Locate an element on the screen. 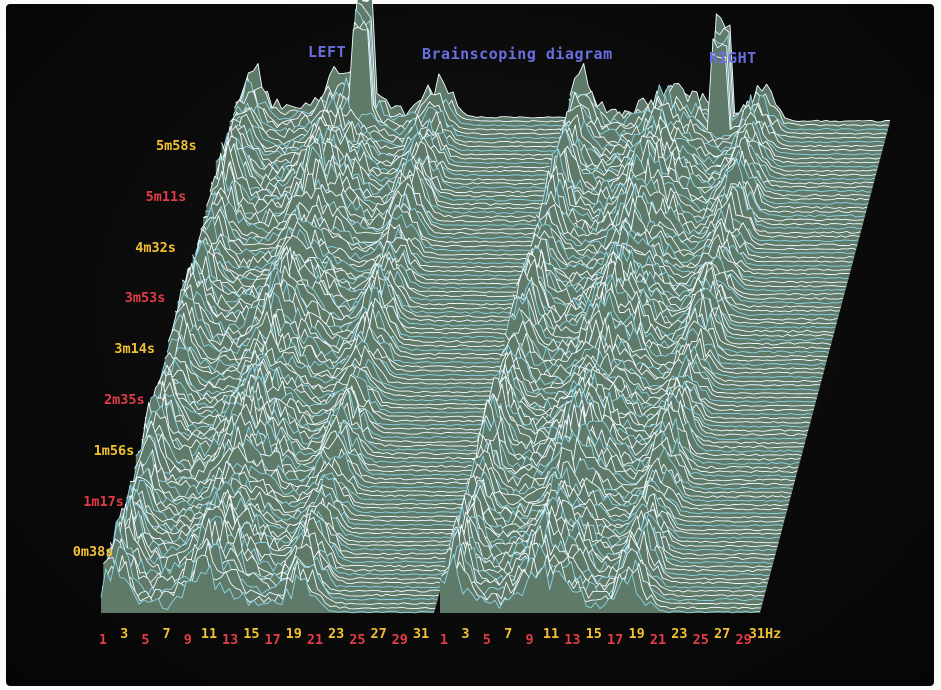  time-tick-label: 3m53s is located at coordinates (145, 298).